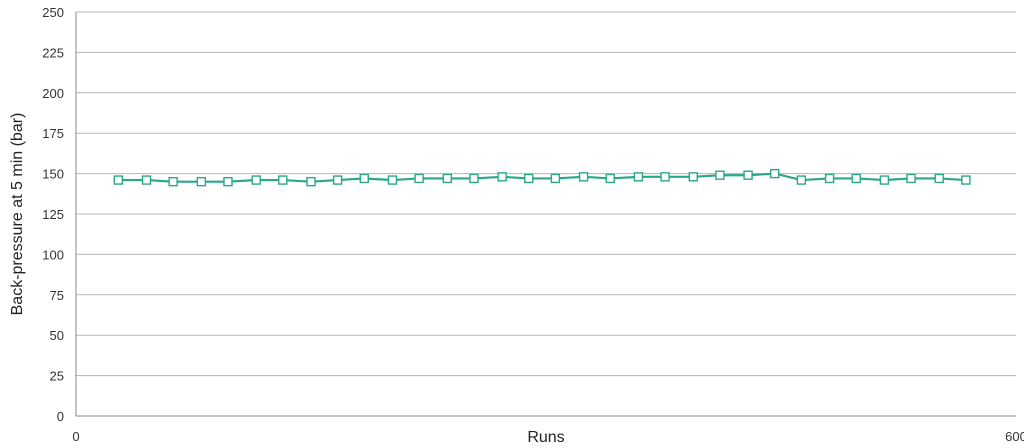  I want to click on y-tick-label: 0, so click(60, 416).